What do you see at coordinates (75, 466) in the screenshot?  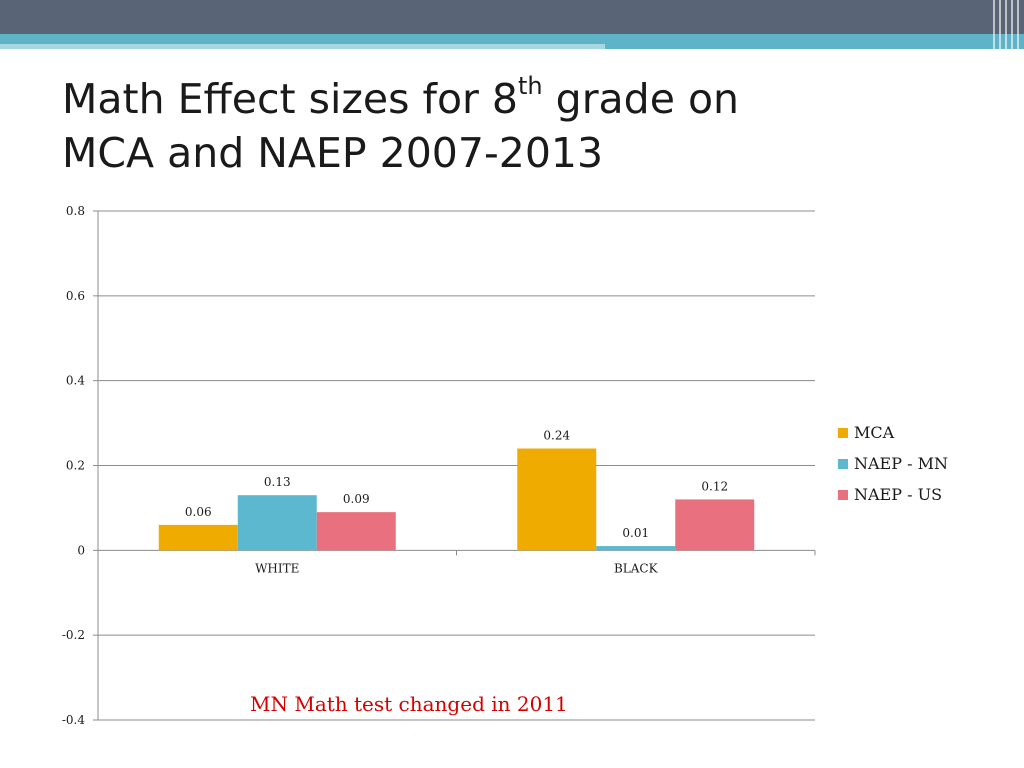 I see `y-tick-label: 0.2` at bounding box center [75, 466].